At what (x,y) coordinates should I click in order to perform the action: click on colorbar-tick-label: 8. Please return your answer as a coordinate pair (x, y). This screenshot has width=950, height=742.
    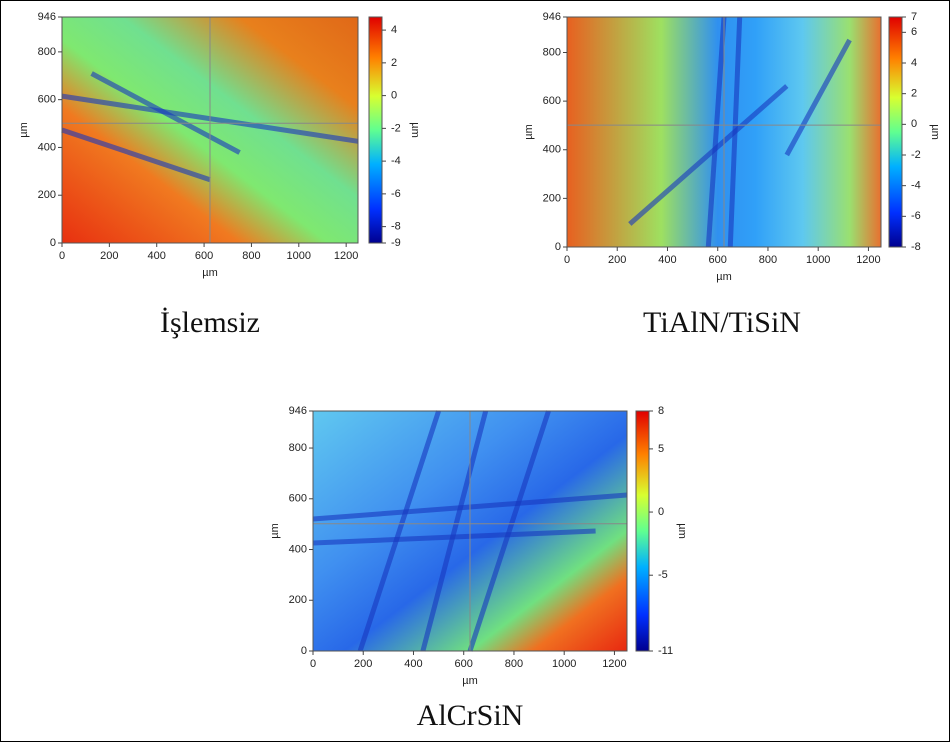
    Looking at the image, I should click on (661, 411).